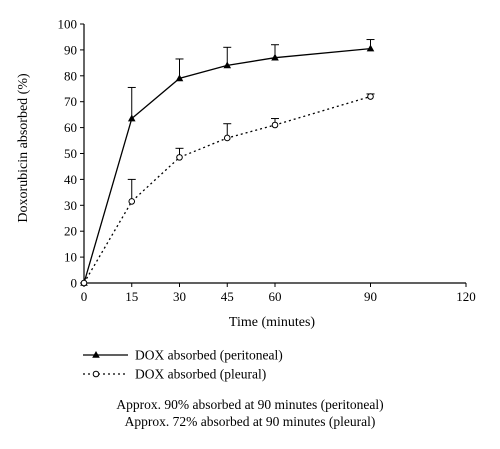  I want to click on x-tick-label: 90, so click(370, 296).